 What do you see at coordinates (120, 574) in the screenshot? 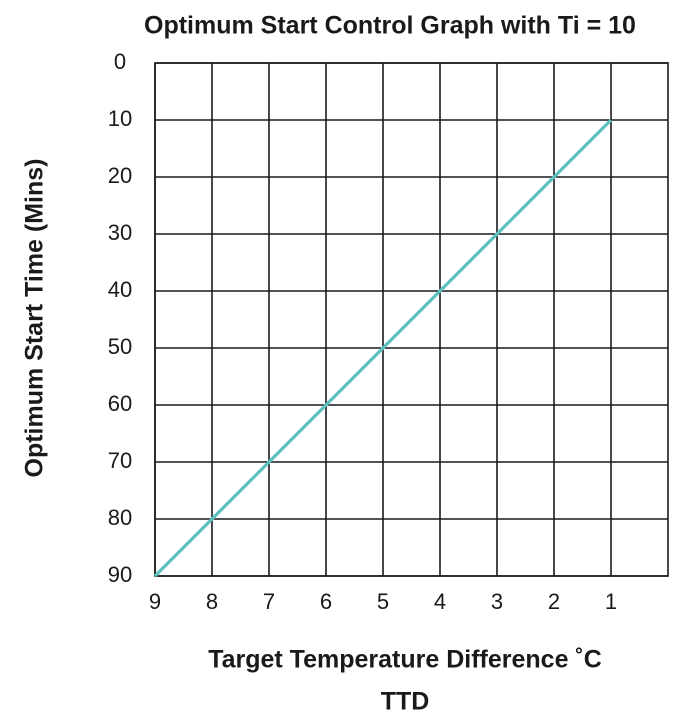
I see `y-tick-label: 90` at bounding box center [120, 574].